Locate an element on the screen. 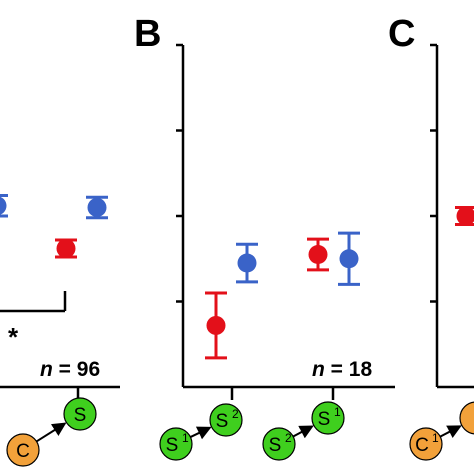 The width and height of the screenshot is (474, 474). category-labels-b: S 1S 2S 2S 1 is located at coordinates (252, 431).